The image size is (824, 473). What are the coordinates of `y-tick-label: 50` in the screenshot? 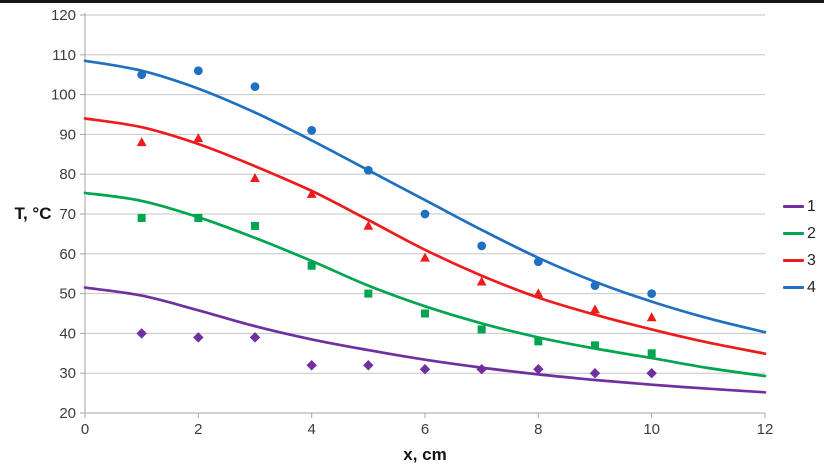 It's located at (67, 294).